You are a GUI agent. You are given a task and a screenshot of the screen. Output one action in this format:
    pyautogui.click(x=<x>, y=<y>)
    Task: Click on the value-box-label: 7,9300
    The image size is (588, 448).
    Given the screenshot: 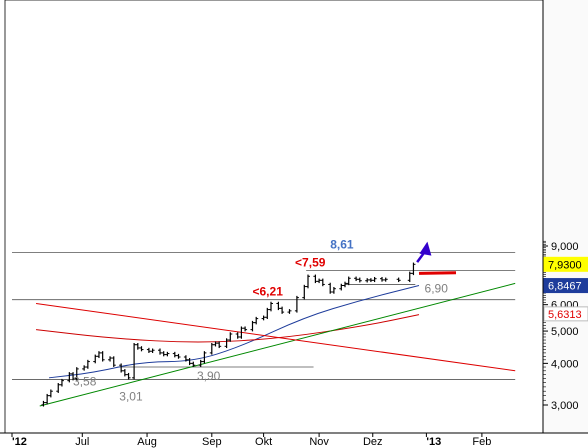 What is the action you would take?
    pyautogui.click(x=565, y=265)
    